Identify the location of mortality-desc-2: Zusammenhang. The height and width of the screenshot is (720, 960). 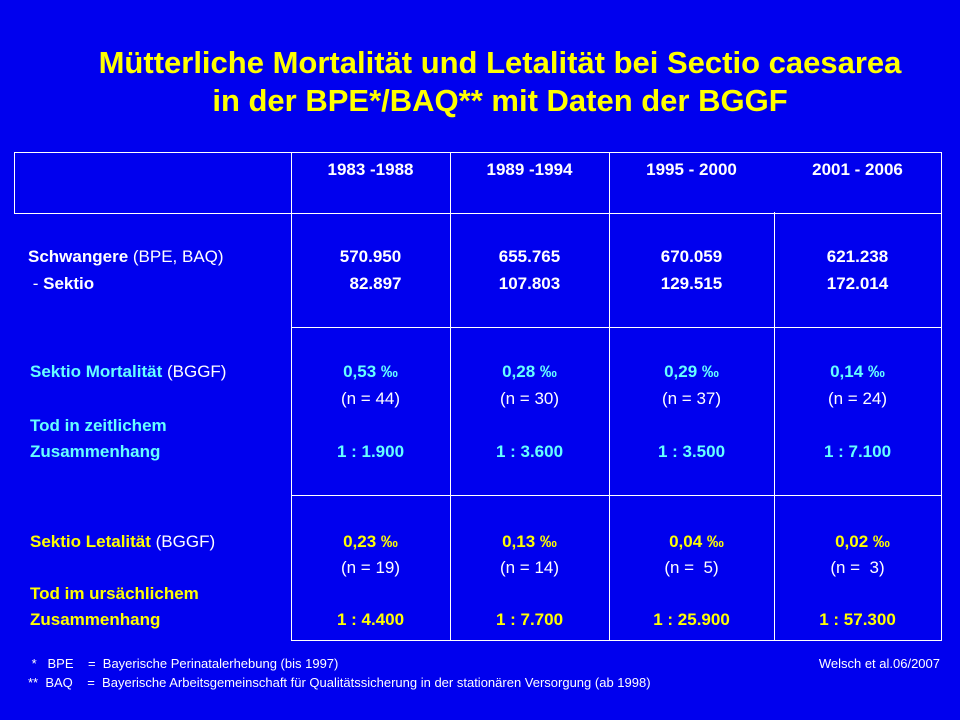
(95, 451).